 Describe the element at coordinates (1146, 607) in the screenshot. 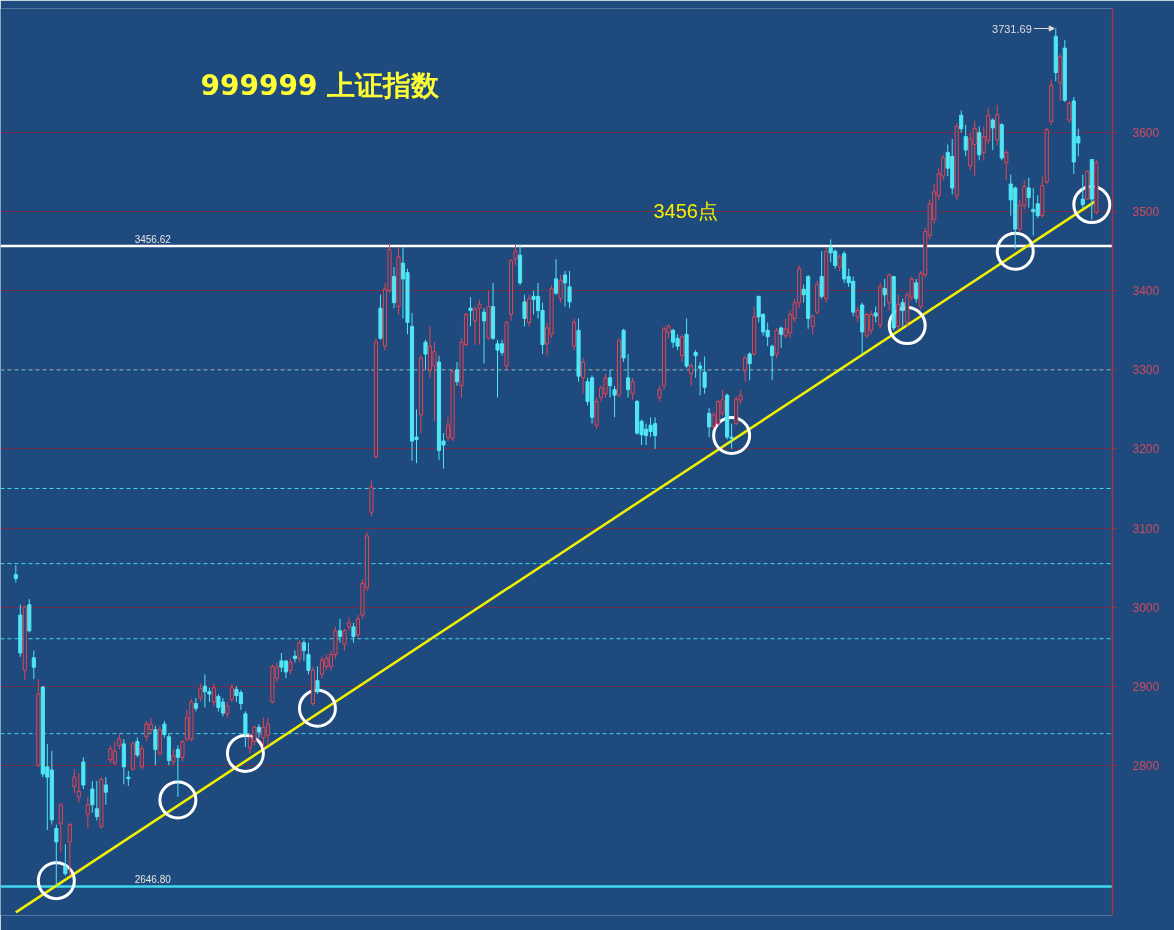

I see `y-tick-label: 3000` at that location.